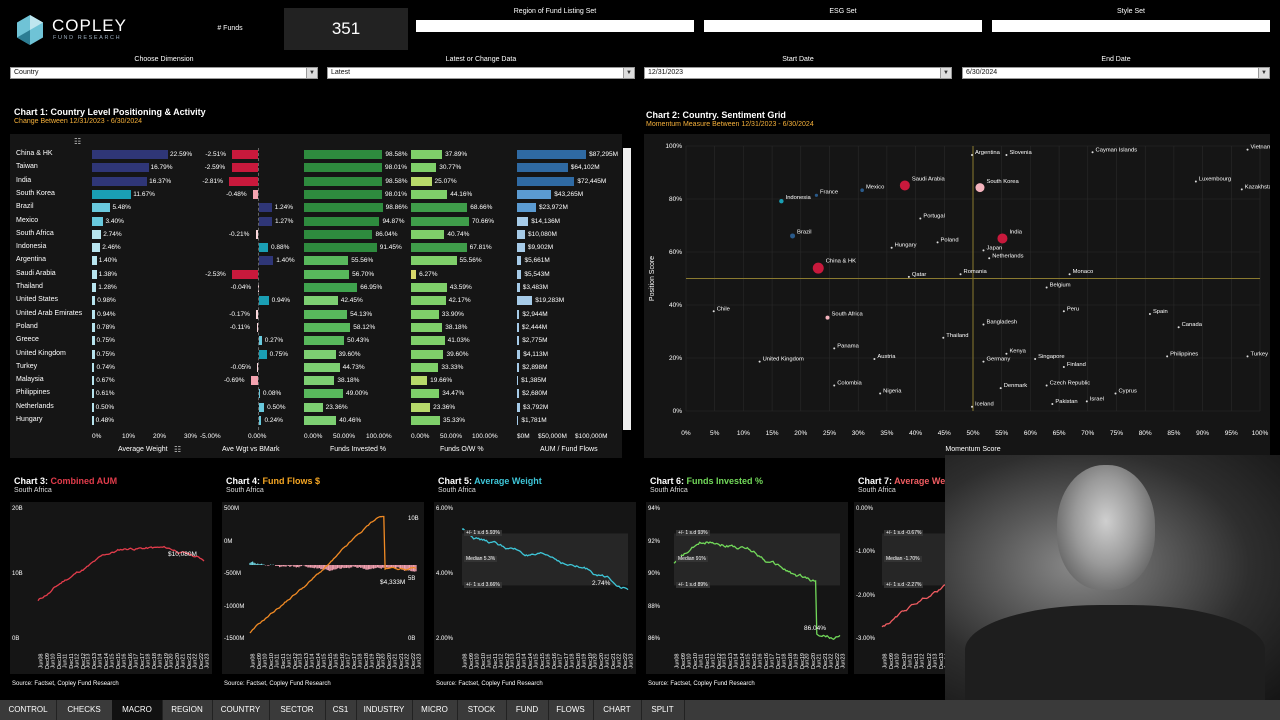  Describe the element at coordinates (241, 710) in the screenshot. I see `tab-country: COUNTRY` at that location.